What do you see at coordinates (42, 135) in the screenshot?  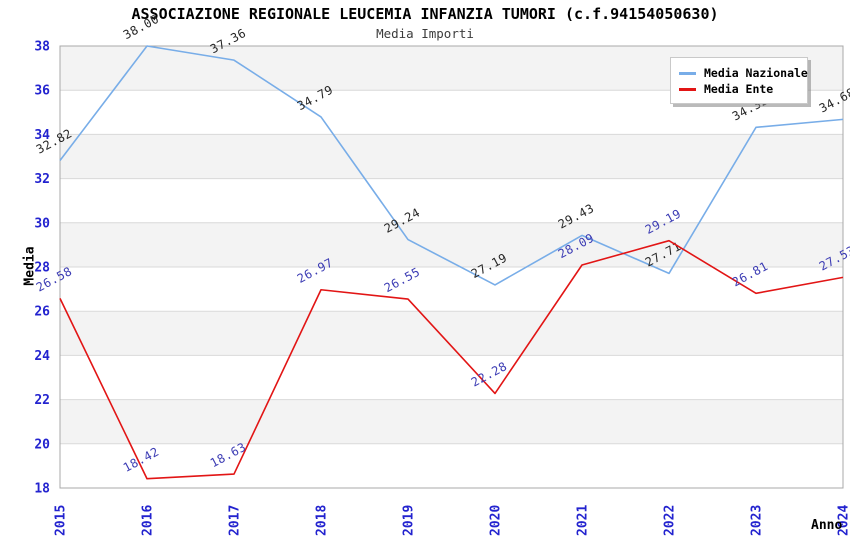 I see `y-tick-label: 34` at bounding box center [42, 135].